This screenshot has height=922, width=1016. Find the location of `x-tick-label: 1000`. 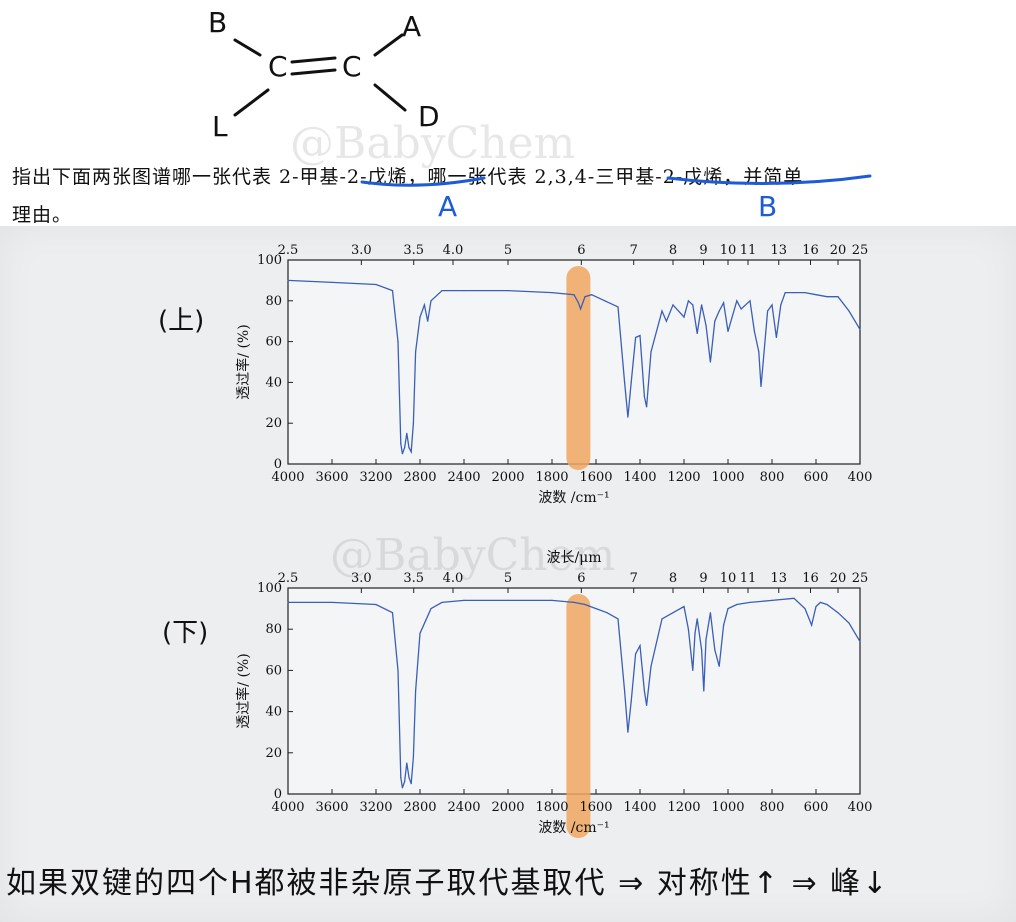

x-tick-label: 1000 is located at coordinates (727, 807).